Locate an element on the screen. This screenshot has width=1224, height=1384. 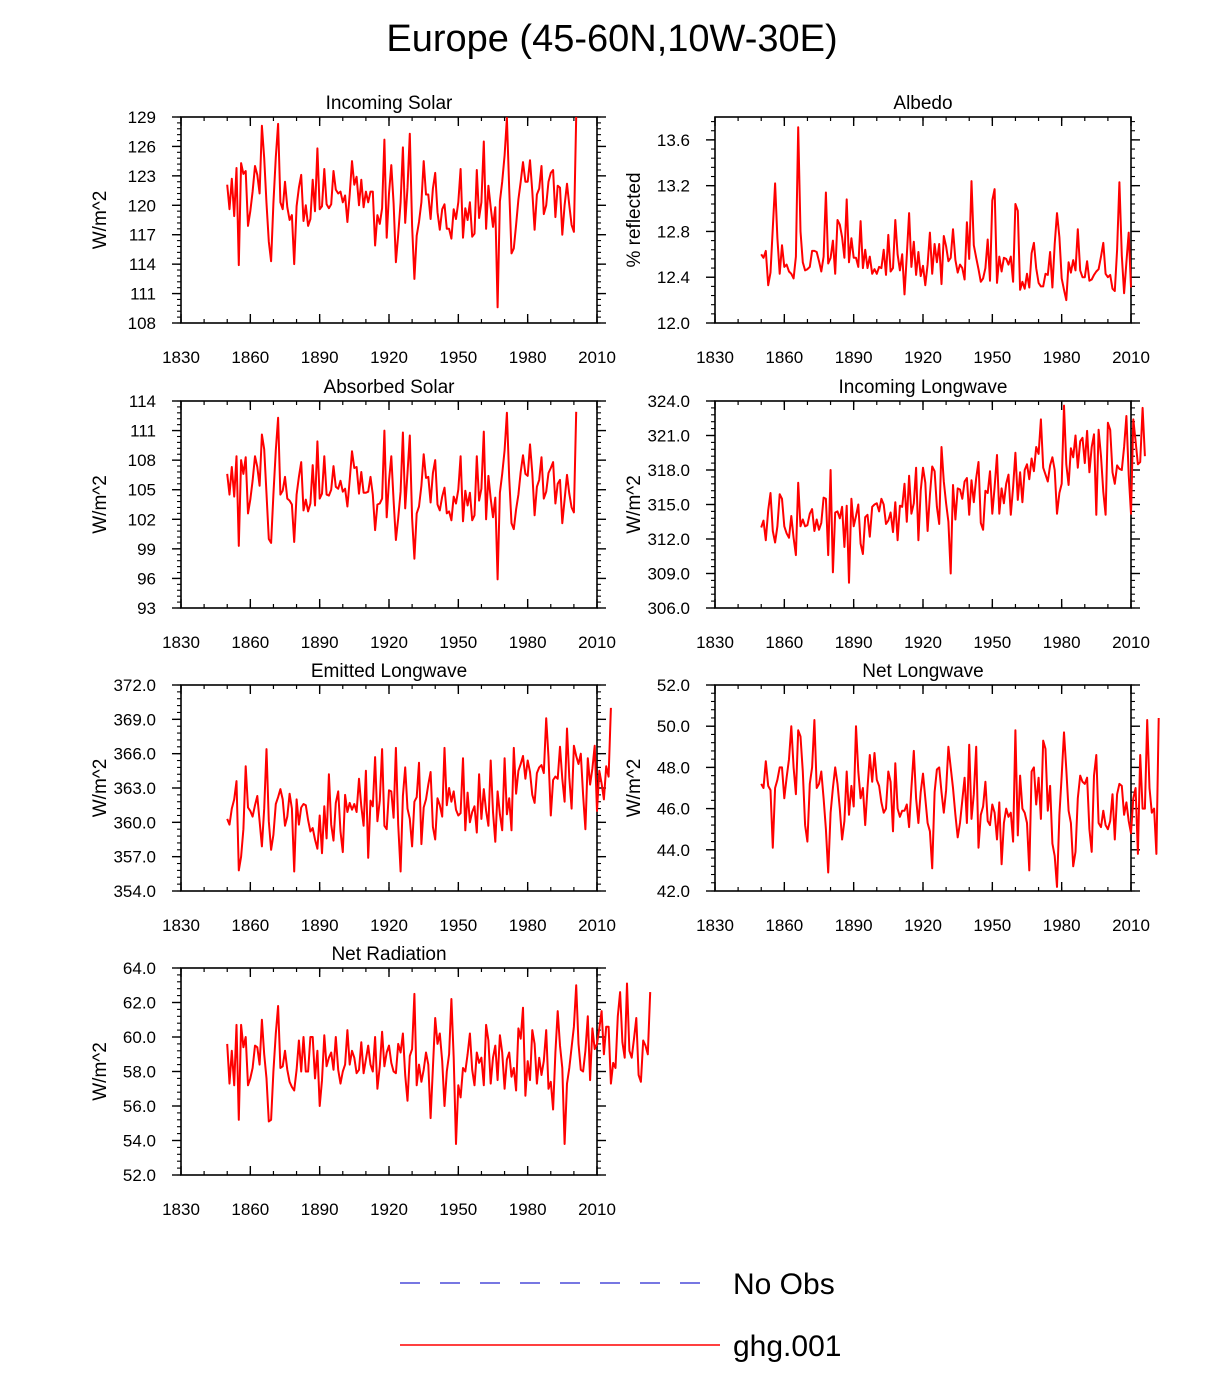
emitted-longwave-x-tick-label: 1860 is located at coordinates (250, 925).